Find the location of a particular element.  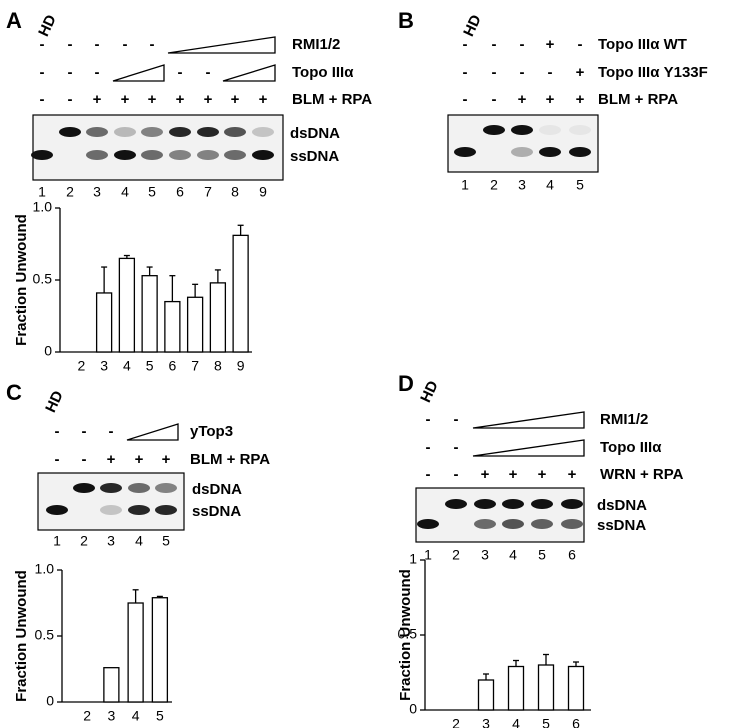

y-tick-label: 0 is located at coordinates (50, 701).